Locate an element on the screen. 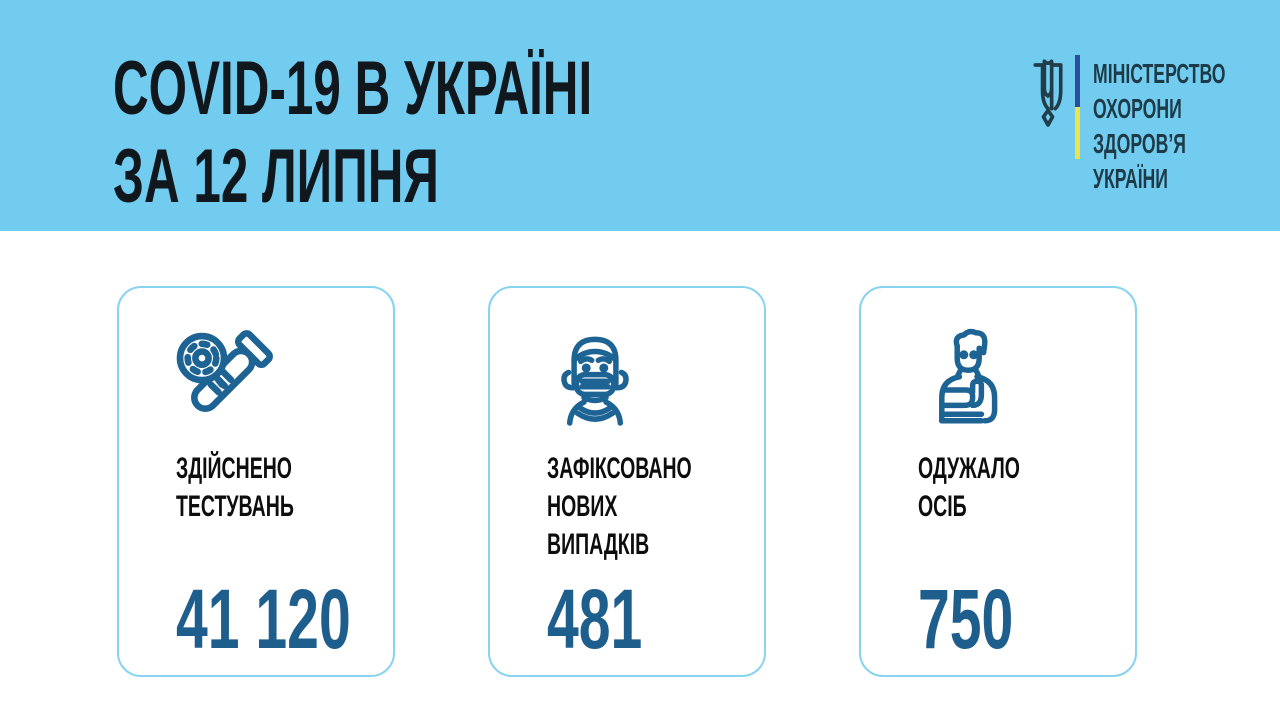 The width and height of the screenshot is (1280, 720). ministry-name-line: ЗДОРОВ’Я is located at coordinates (1139, 143).